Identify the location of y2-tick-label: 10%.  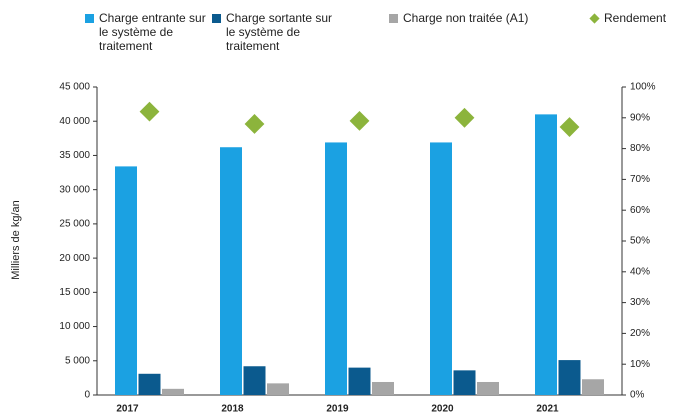
(640, 364).